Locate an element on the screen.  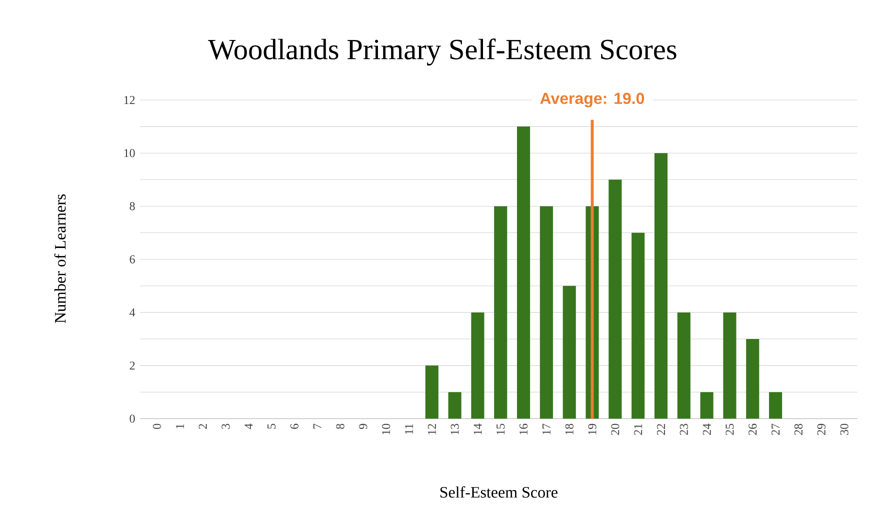
x-tick-label: 11 is located at coordinates (409, 429).